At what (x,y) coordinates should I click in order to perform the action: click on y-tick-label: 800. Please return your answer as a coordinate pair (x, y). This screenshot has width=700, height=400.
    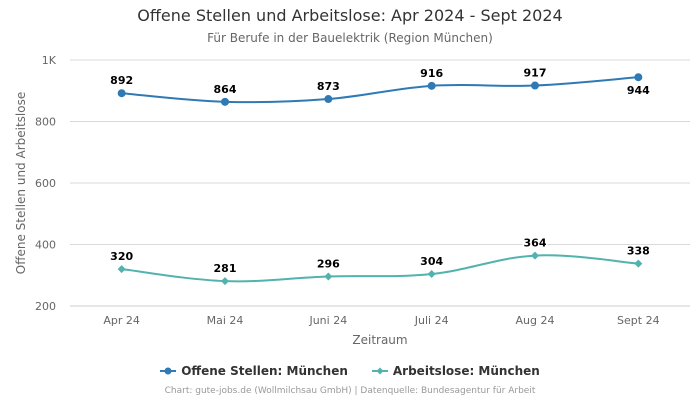
    Looking at the image, I should click on (45, 122).